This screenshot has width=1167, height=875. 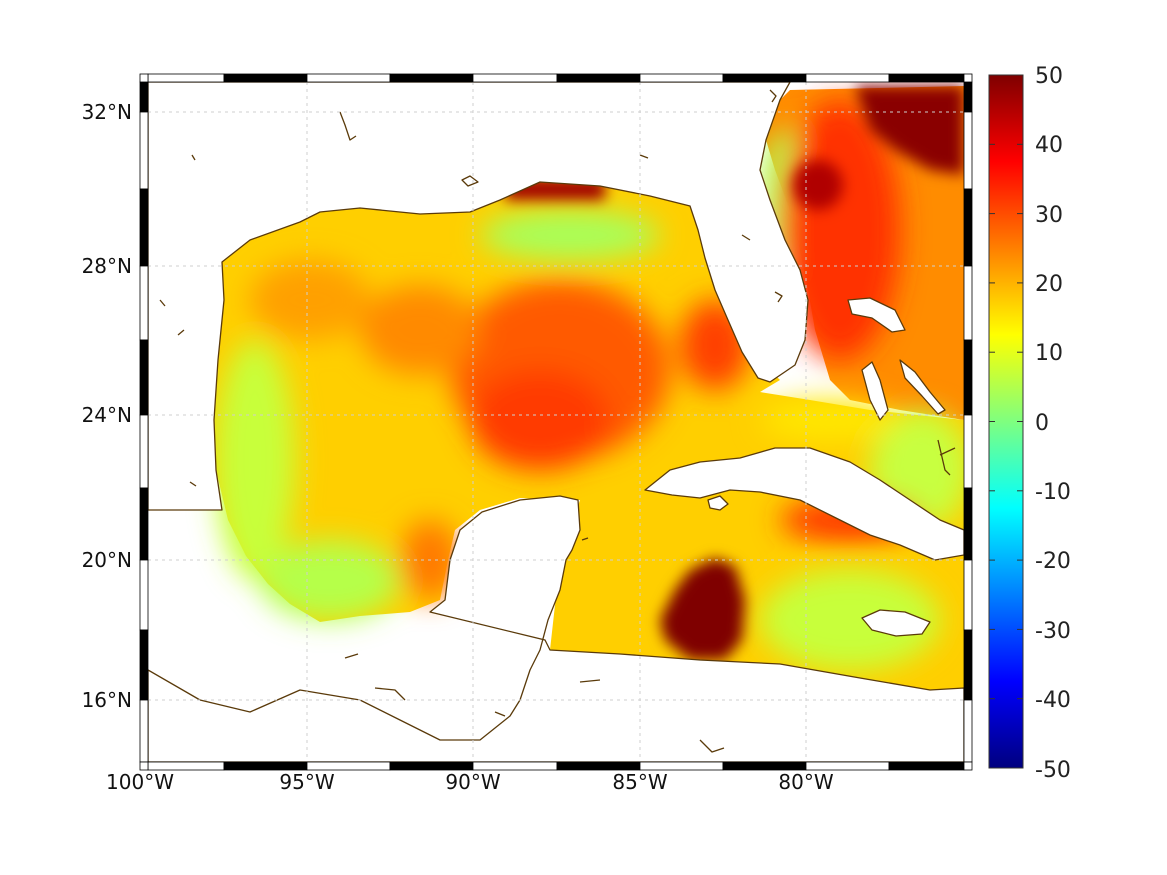 What do you see at coordinates (540, 420) in the screenshot?
I see `blob-central-red` at bounding box center [540, 420].